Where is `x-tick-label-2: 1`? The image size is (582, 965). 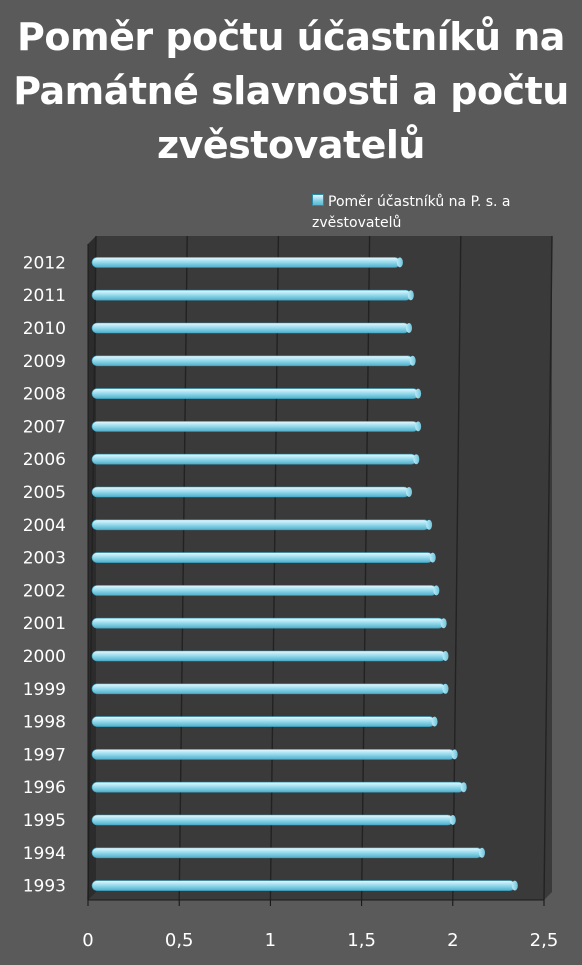
x-tick-label-2: 1 is located at coordinates (270, 940).